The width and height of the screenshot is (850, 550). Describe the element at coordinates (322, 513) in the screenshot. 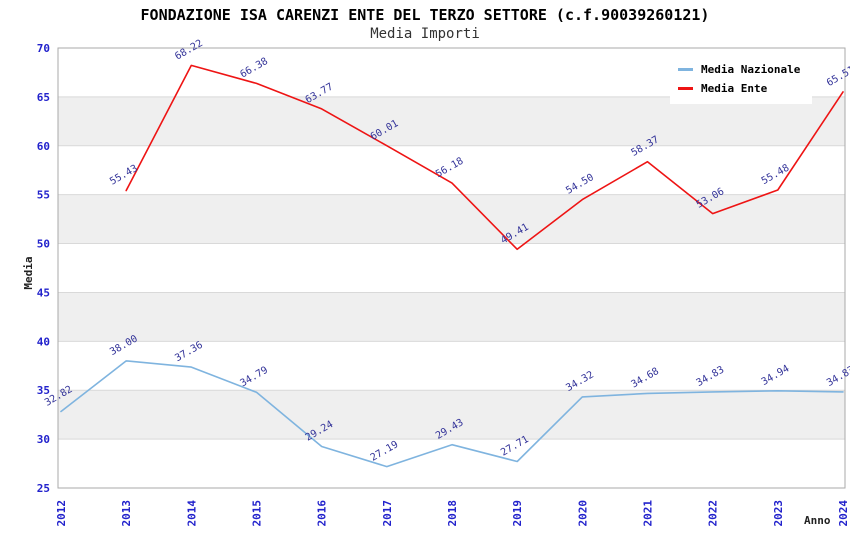

I see `x-tick-label: 2016` at that location.